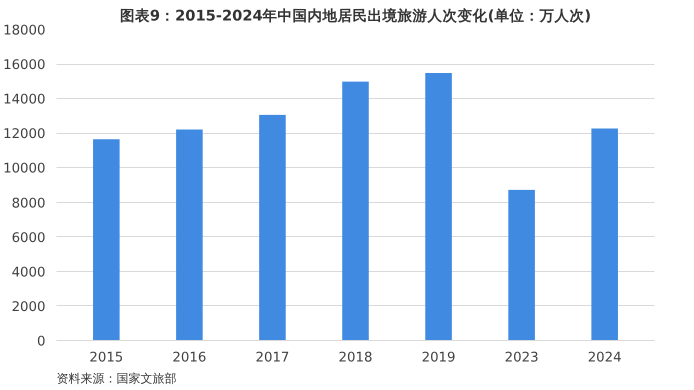 The height and width of the screenshot is (390, 694). Describe the element at coordinates (272, 358) in the screenshot. I see `x-tick-label: 2017` at that location.